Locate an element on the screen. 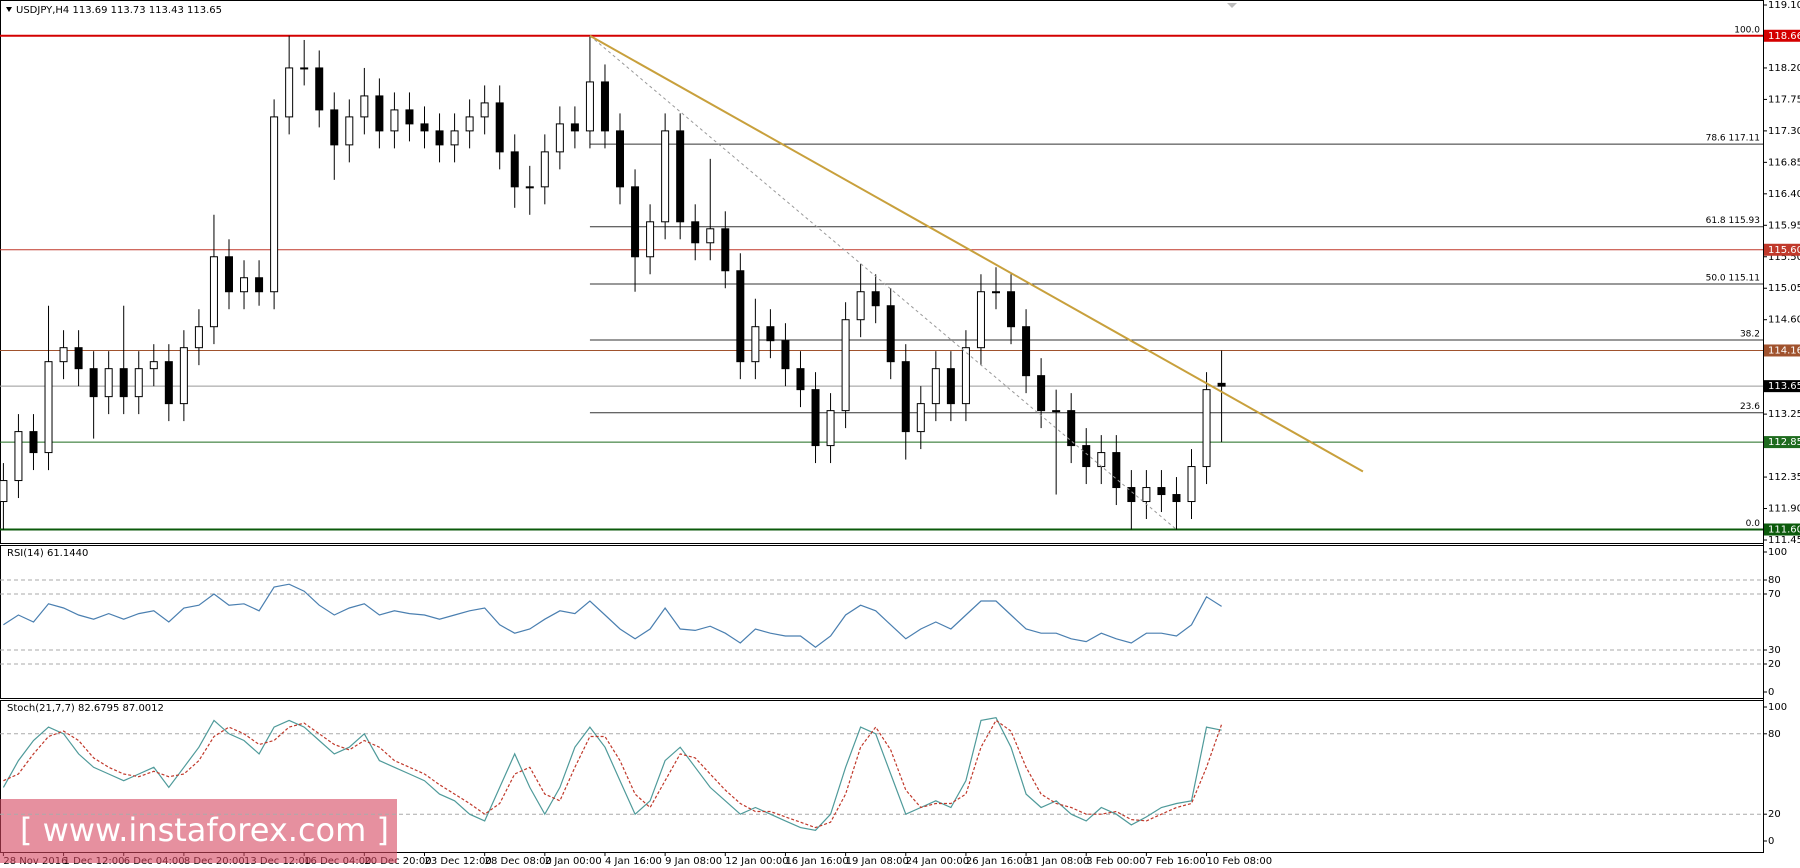  x-tick-label: 12 Jan 00:00 is located at coordinates (756, 861).